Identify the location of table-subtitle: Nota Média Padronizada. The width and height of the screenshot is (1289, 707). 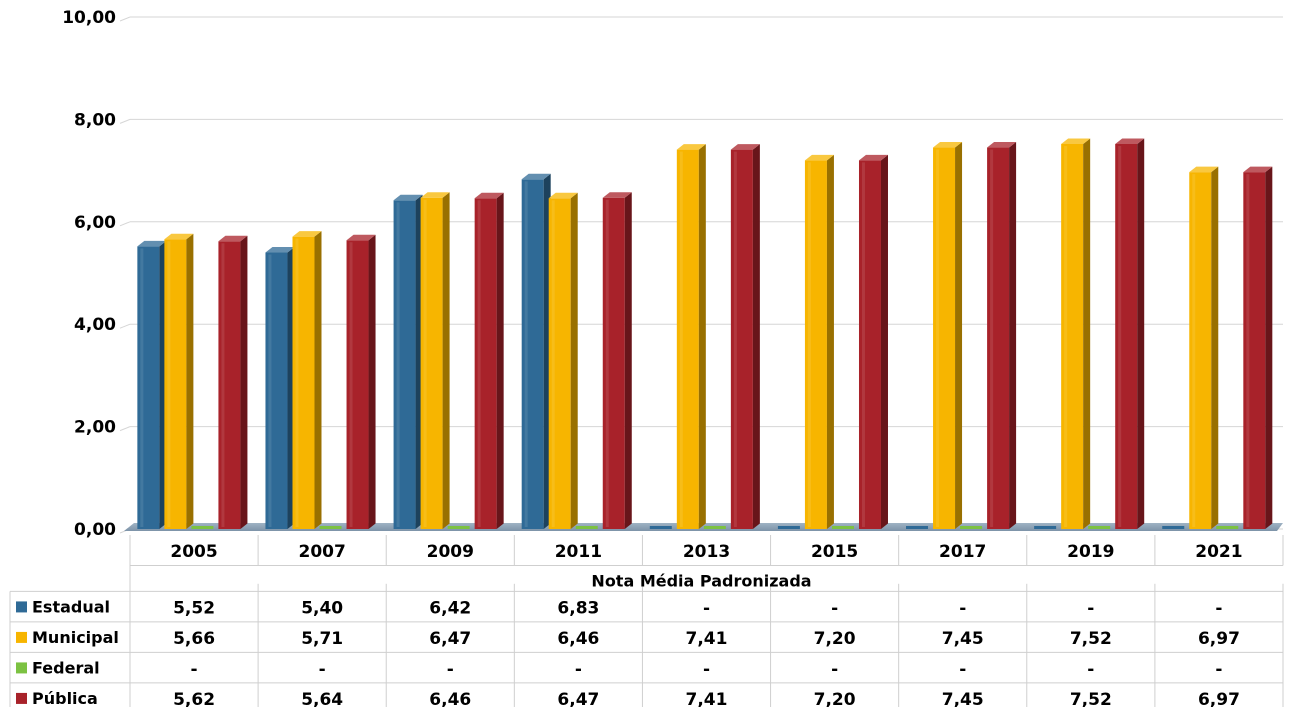
(701, 581).